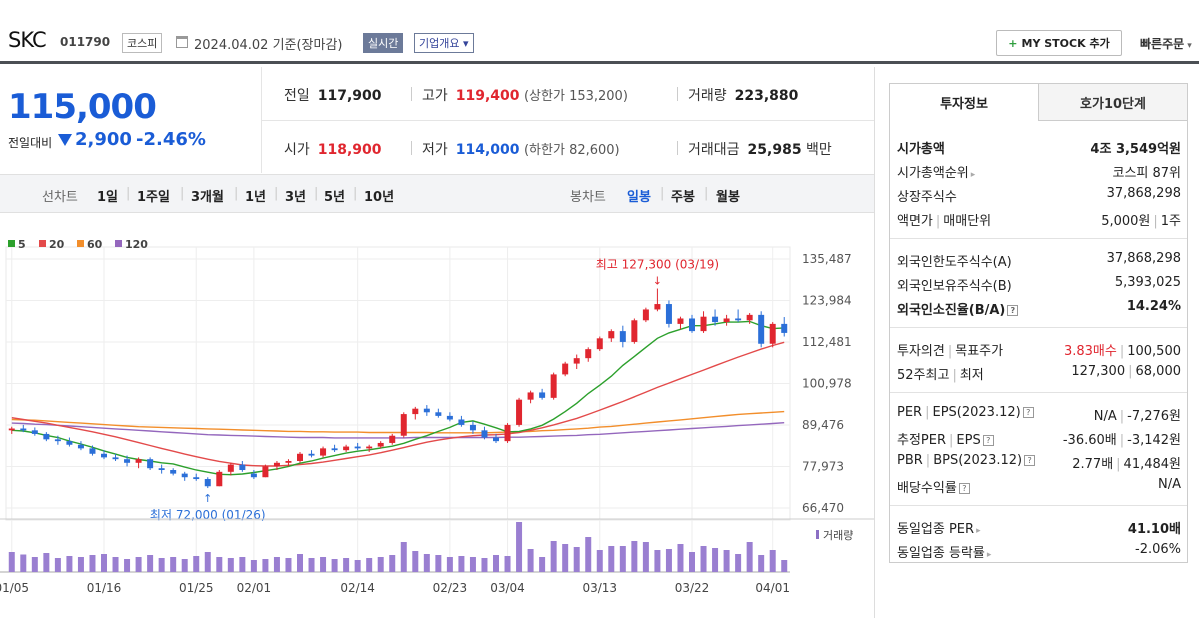 The height and width of the screenshot is (618, 1199). I want to click on sector-rate-row: 동일업종 등락률 ▸ -2.06%, so click(1039, 550).